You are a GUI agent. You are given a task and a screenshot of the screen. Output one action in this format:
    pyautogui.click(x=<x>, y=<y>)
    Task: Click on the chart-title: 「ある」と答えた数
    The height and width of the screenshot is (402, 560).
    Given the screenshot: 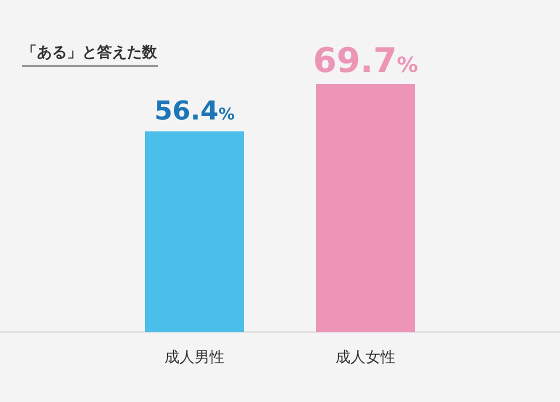 What is the action you would take?
    pyautogui.click(x=90, y=52)
    